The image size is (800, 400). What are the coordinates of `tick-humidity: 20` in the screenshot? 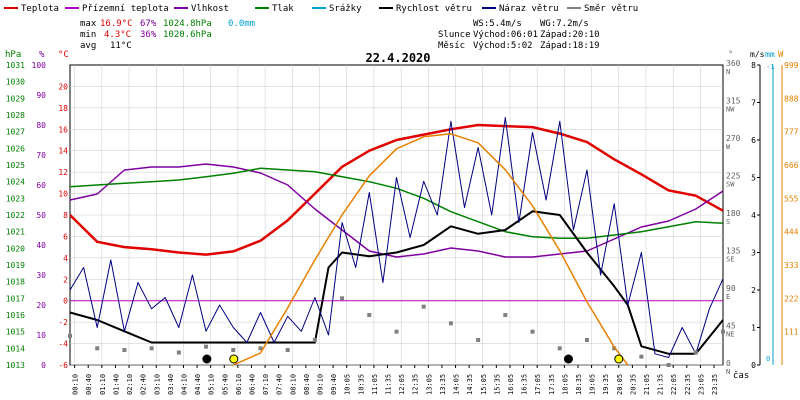 It's located at (41, 305).